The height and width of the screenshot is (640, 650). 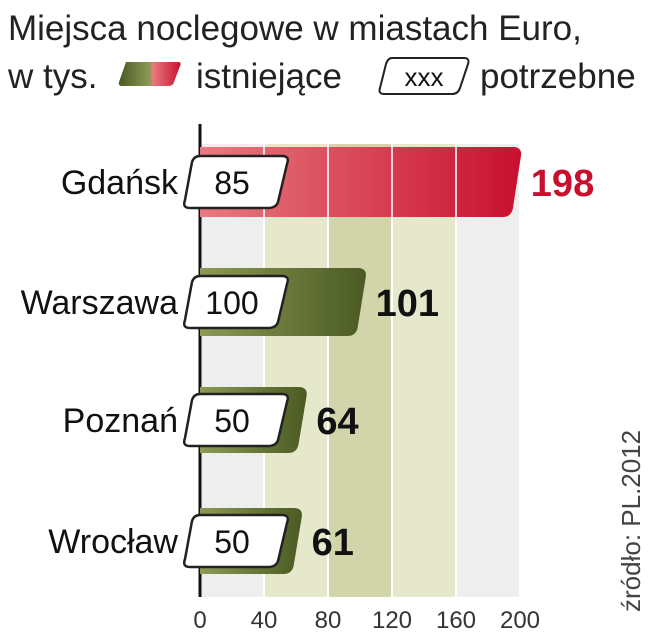 I want to click on needed-value-label: 100, so click(x=231, y=303).